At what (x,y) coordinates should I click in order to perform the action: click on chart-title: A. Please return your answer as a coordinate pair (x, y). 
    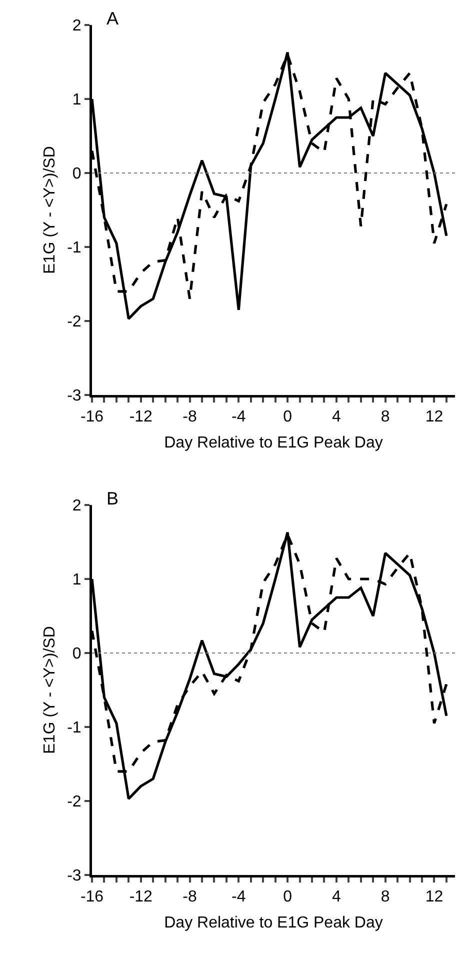
    Looking at the image, I should click on (112, 18).